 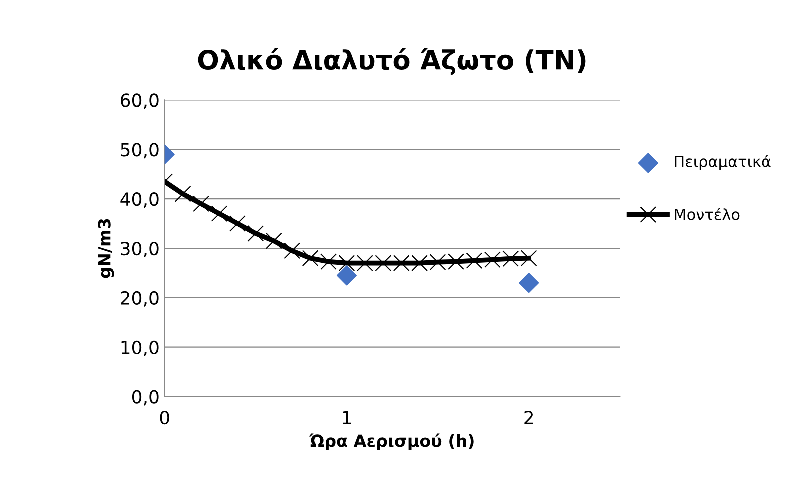 What do you see at coordinates (140, 250) in the screenshot?
I see `y-tick-label: 30,0` at bounding box center [140, 250].